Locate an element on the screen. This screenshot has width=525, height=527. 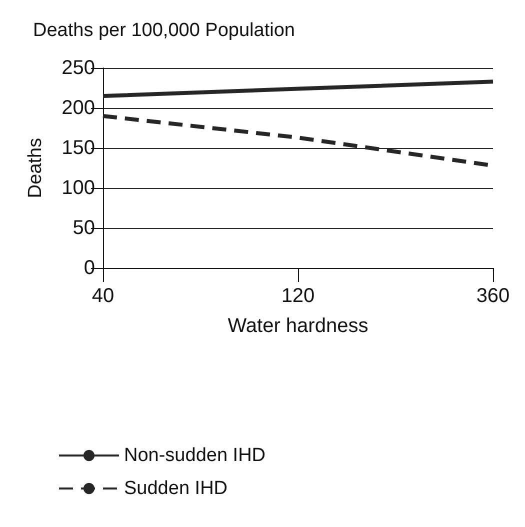
y-axis-title: Deaths is located at coordinates (35, 168).